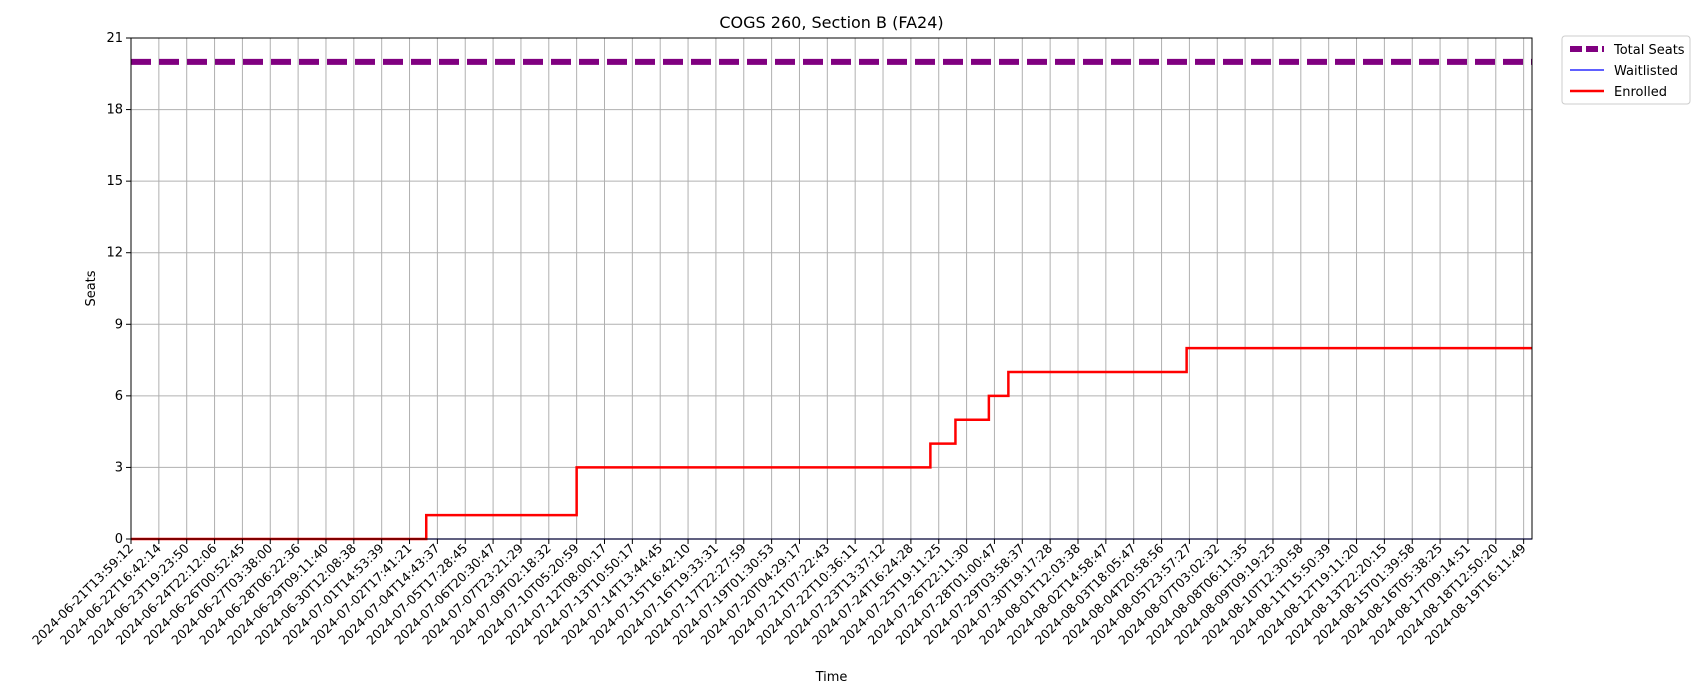 This screenshot has height=700, width=1700. What do you see at coordinates (114, 110) in the screenshot?
I see `y-tick-label: 18` at bounding box center [114, 110].